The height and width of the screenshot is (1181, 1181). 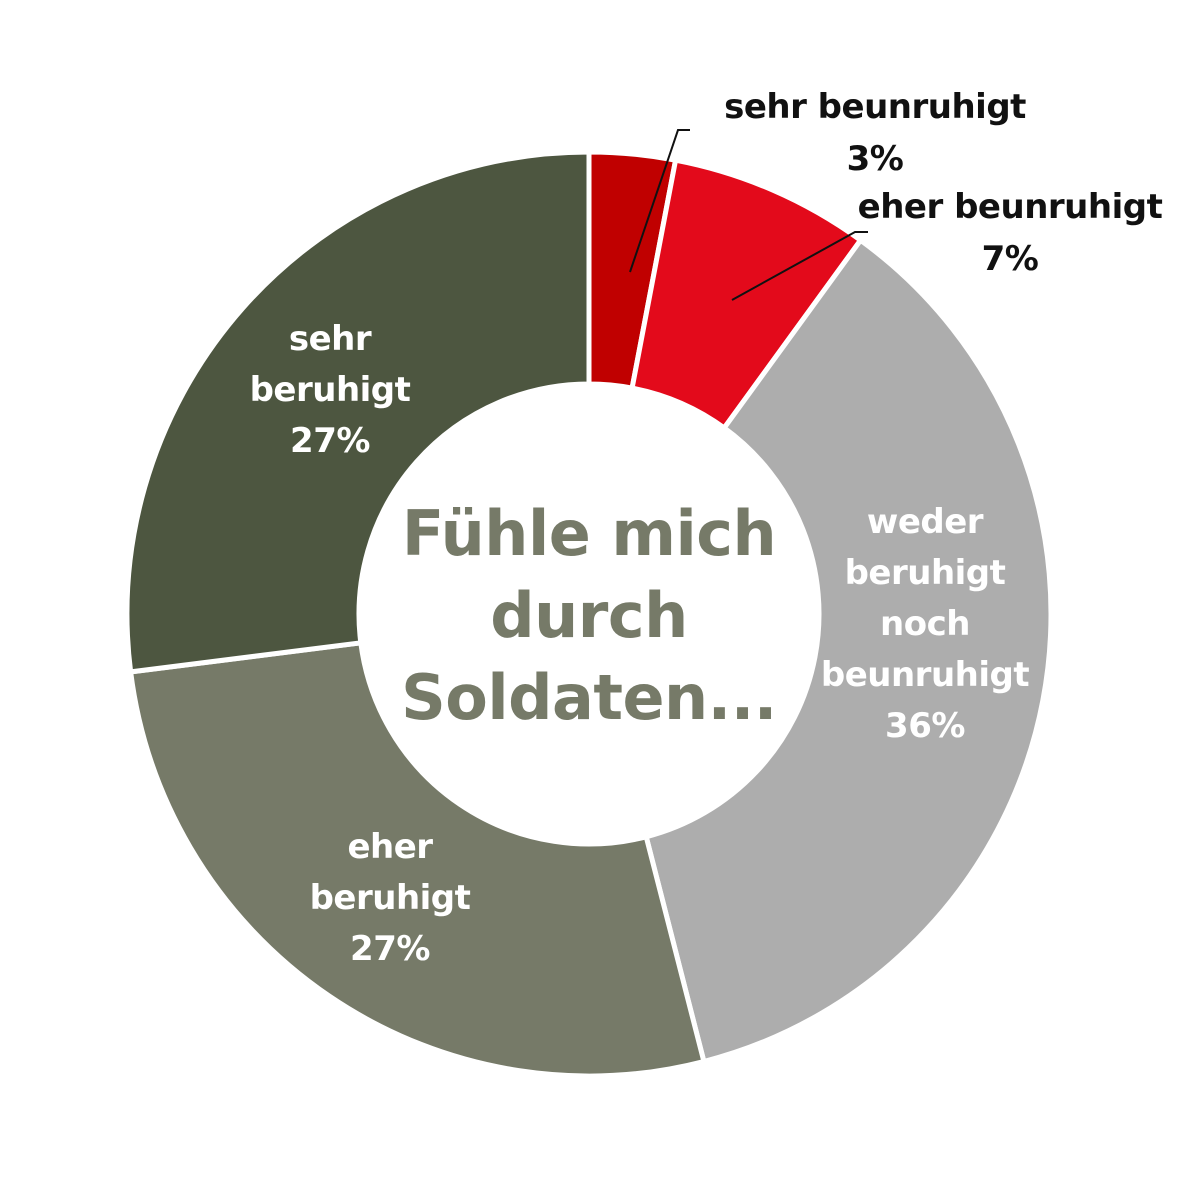 I want to click on slice-value-label: 3%, so click(x=875, y=159).